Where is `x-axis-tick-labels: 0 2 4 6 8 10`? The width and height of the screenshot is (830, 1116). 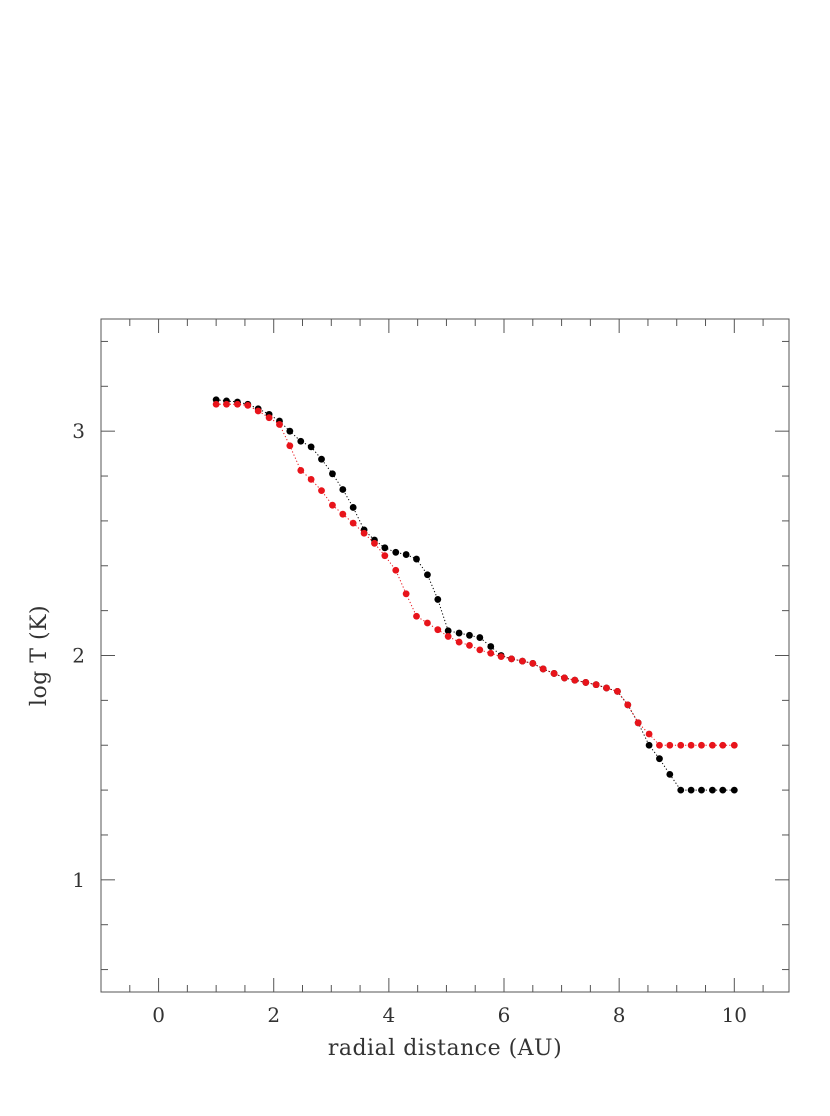
x-axis-tick-labels: 0 2 4 6 8 10 is located at coordinates (449, 1015).